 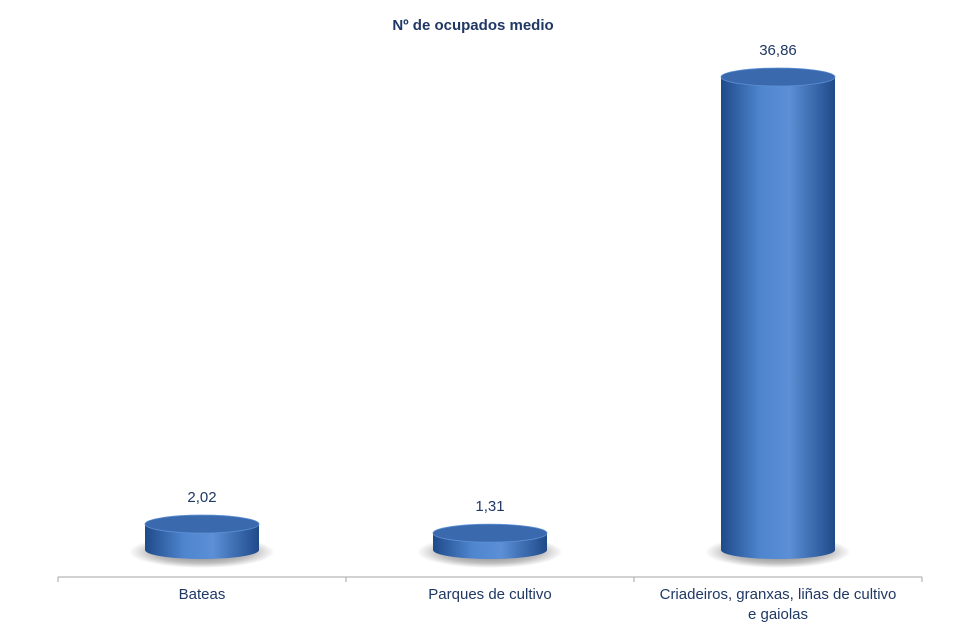 I want to click on category-label: Criadeiros, granxas, liñas de cultivo, so click(x=778, y=594).